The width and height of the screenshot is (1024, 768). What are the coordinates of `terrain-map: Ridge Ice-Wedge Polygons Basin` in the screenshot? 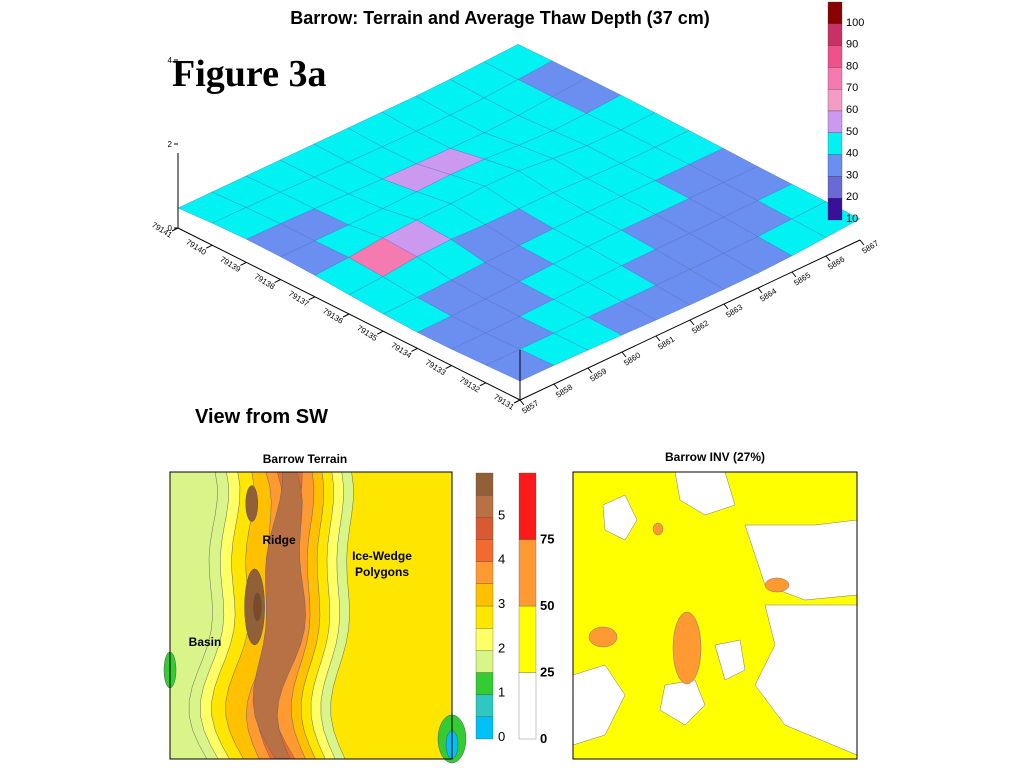 It's located at (315, 617).